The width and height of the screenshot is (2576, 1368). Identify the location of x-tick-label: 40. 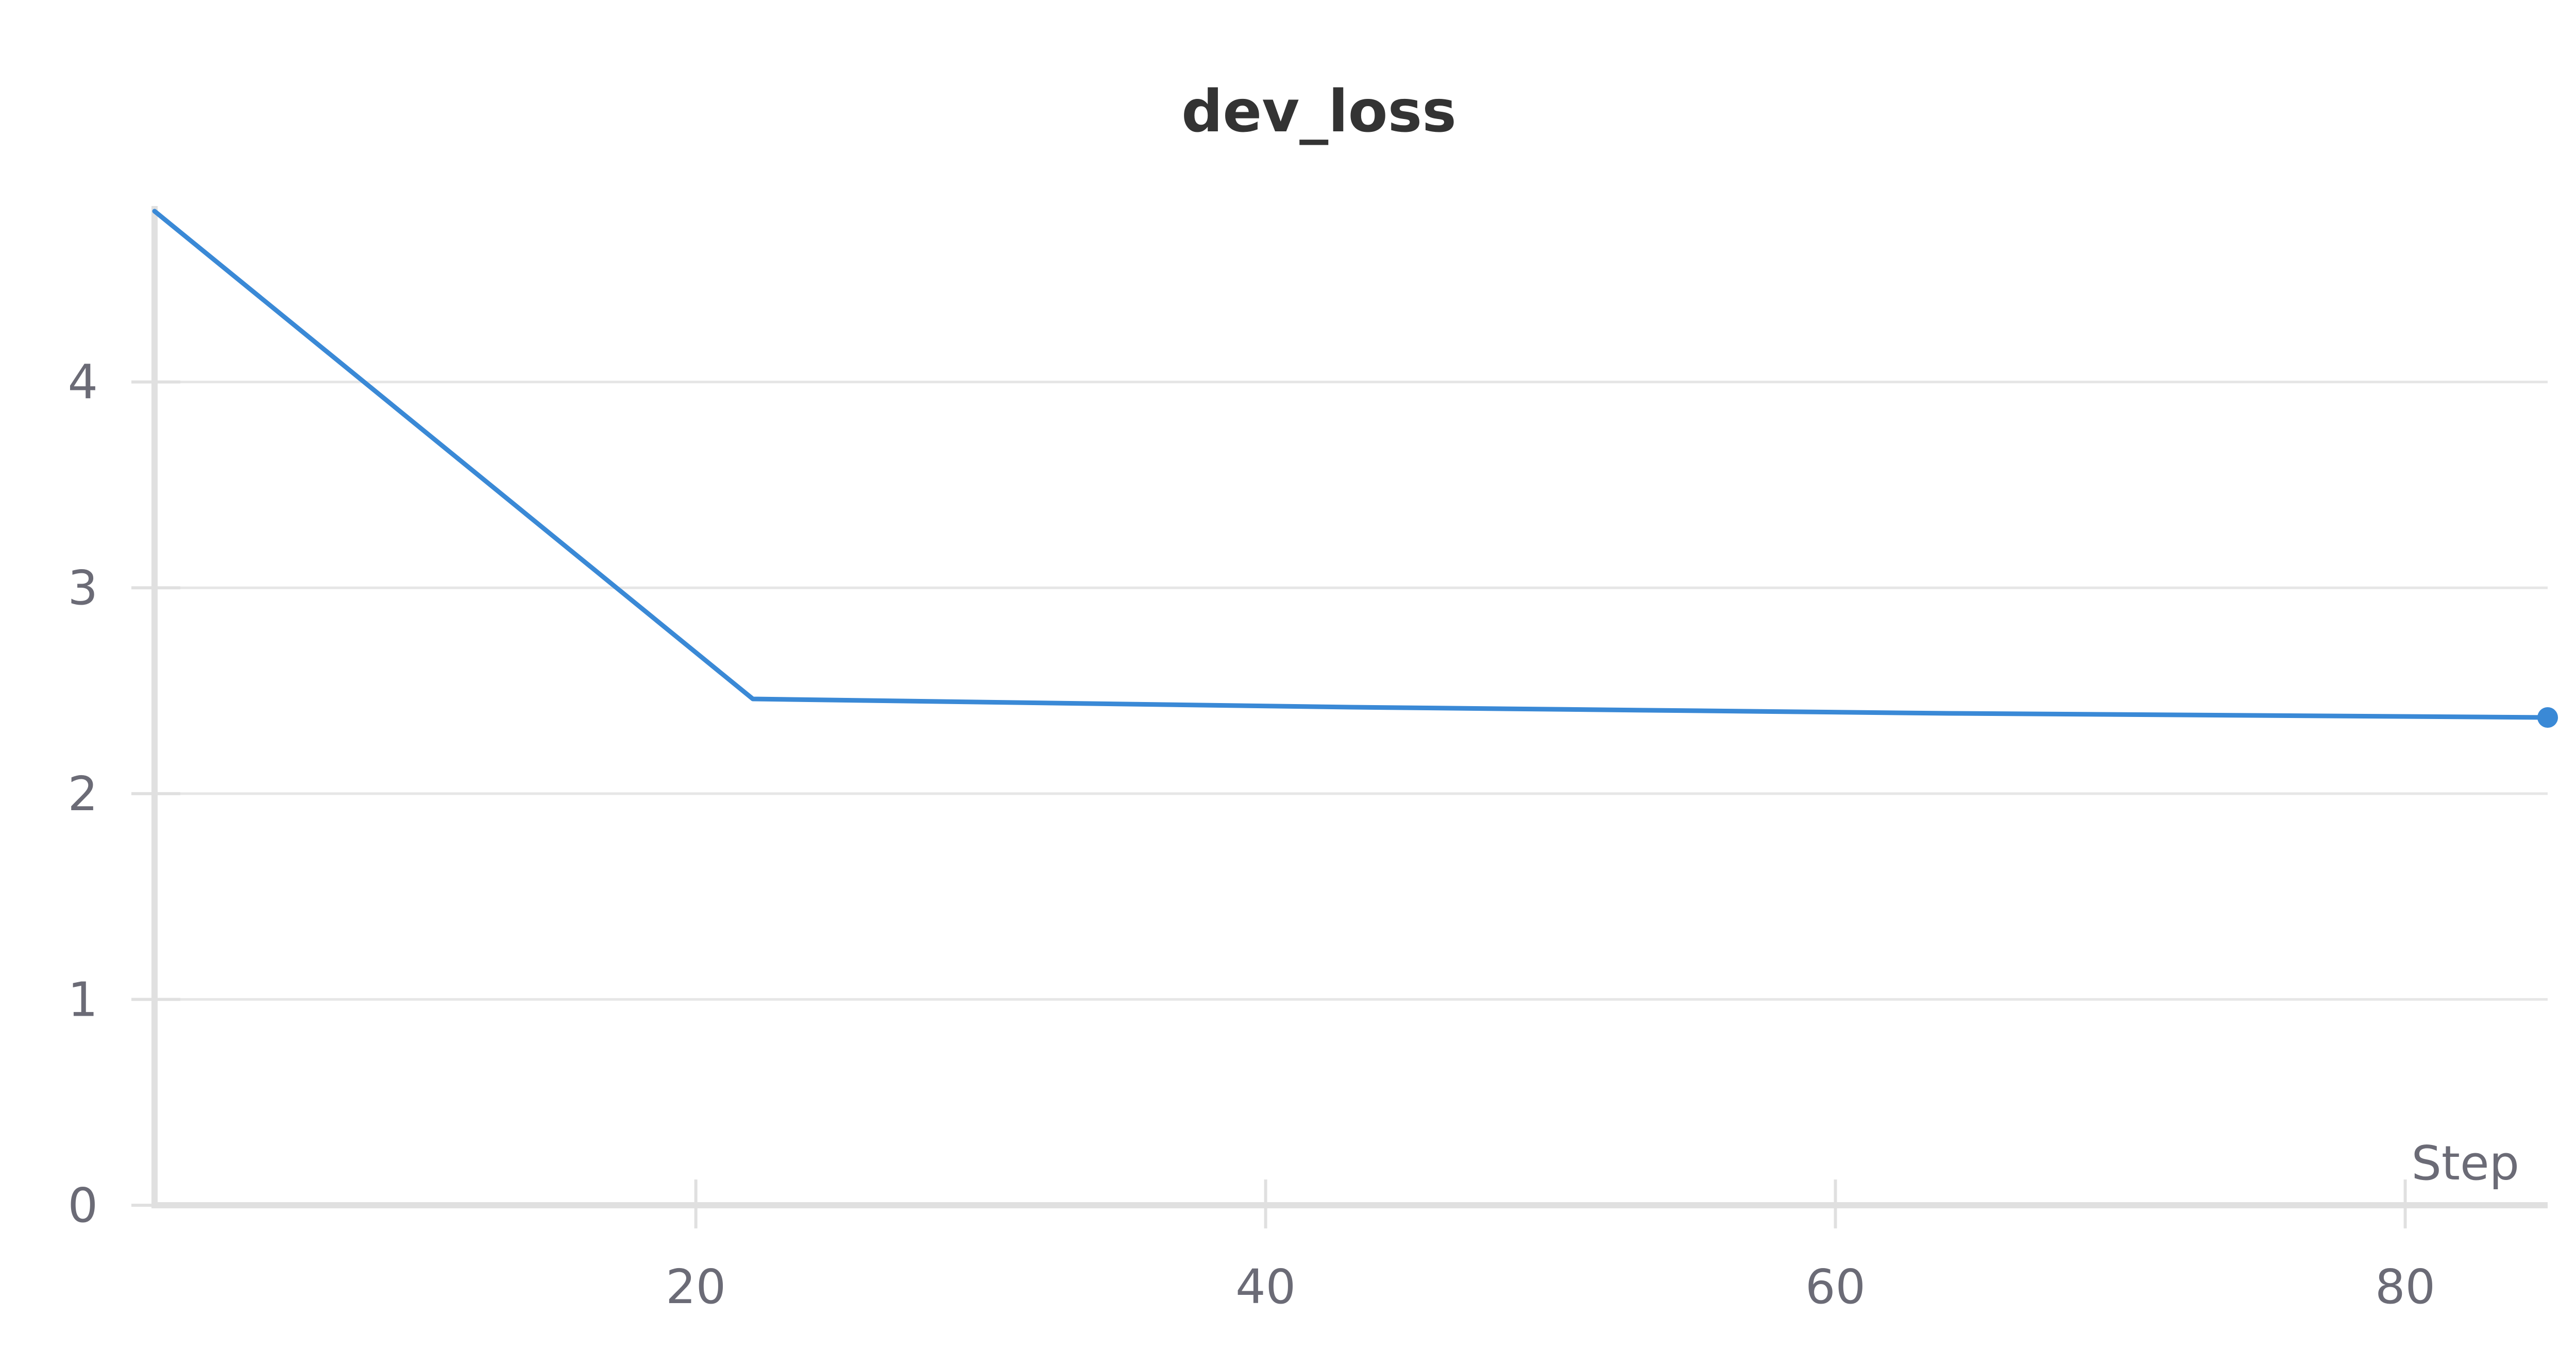
(1265, 1286).